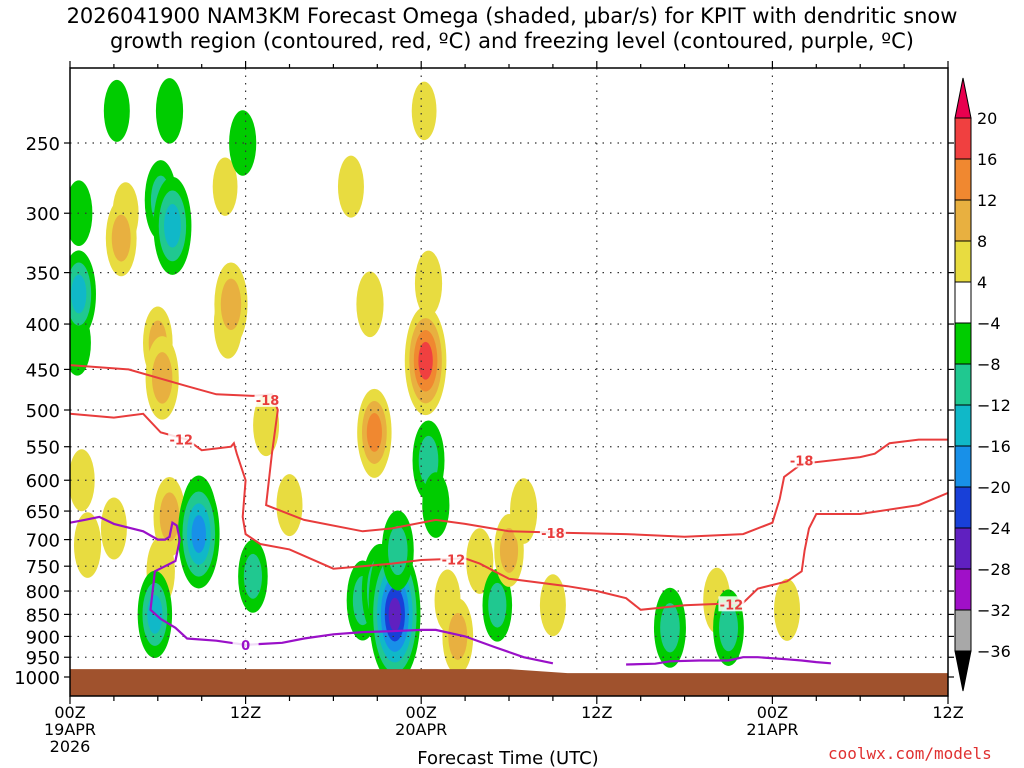  I want to click on y-tick-label: 500, so click(43, 411).